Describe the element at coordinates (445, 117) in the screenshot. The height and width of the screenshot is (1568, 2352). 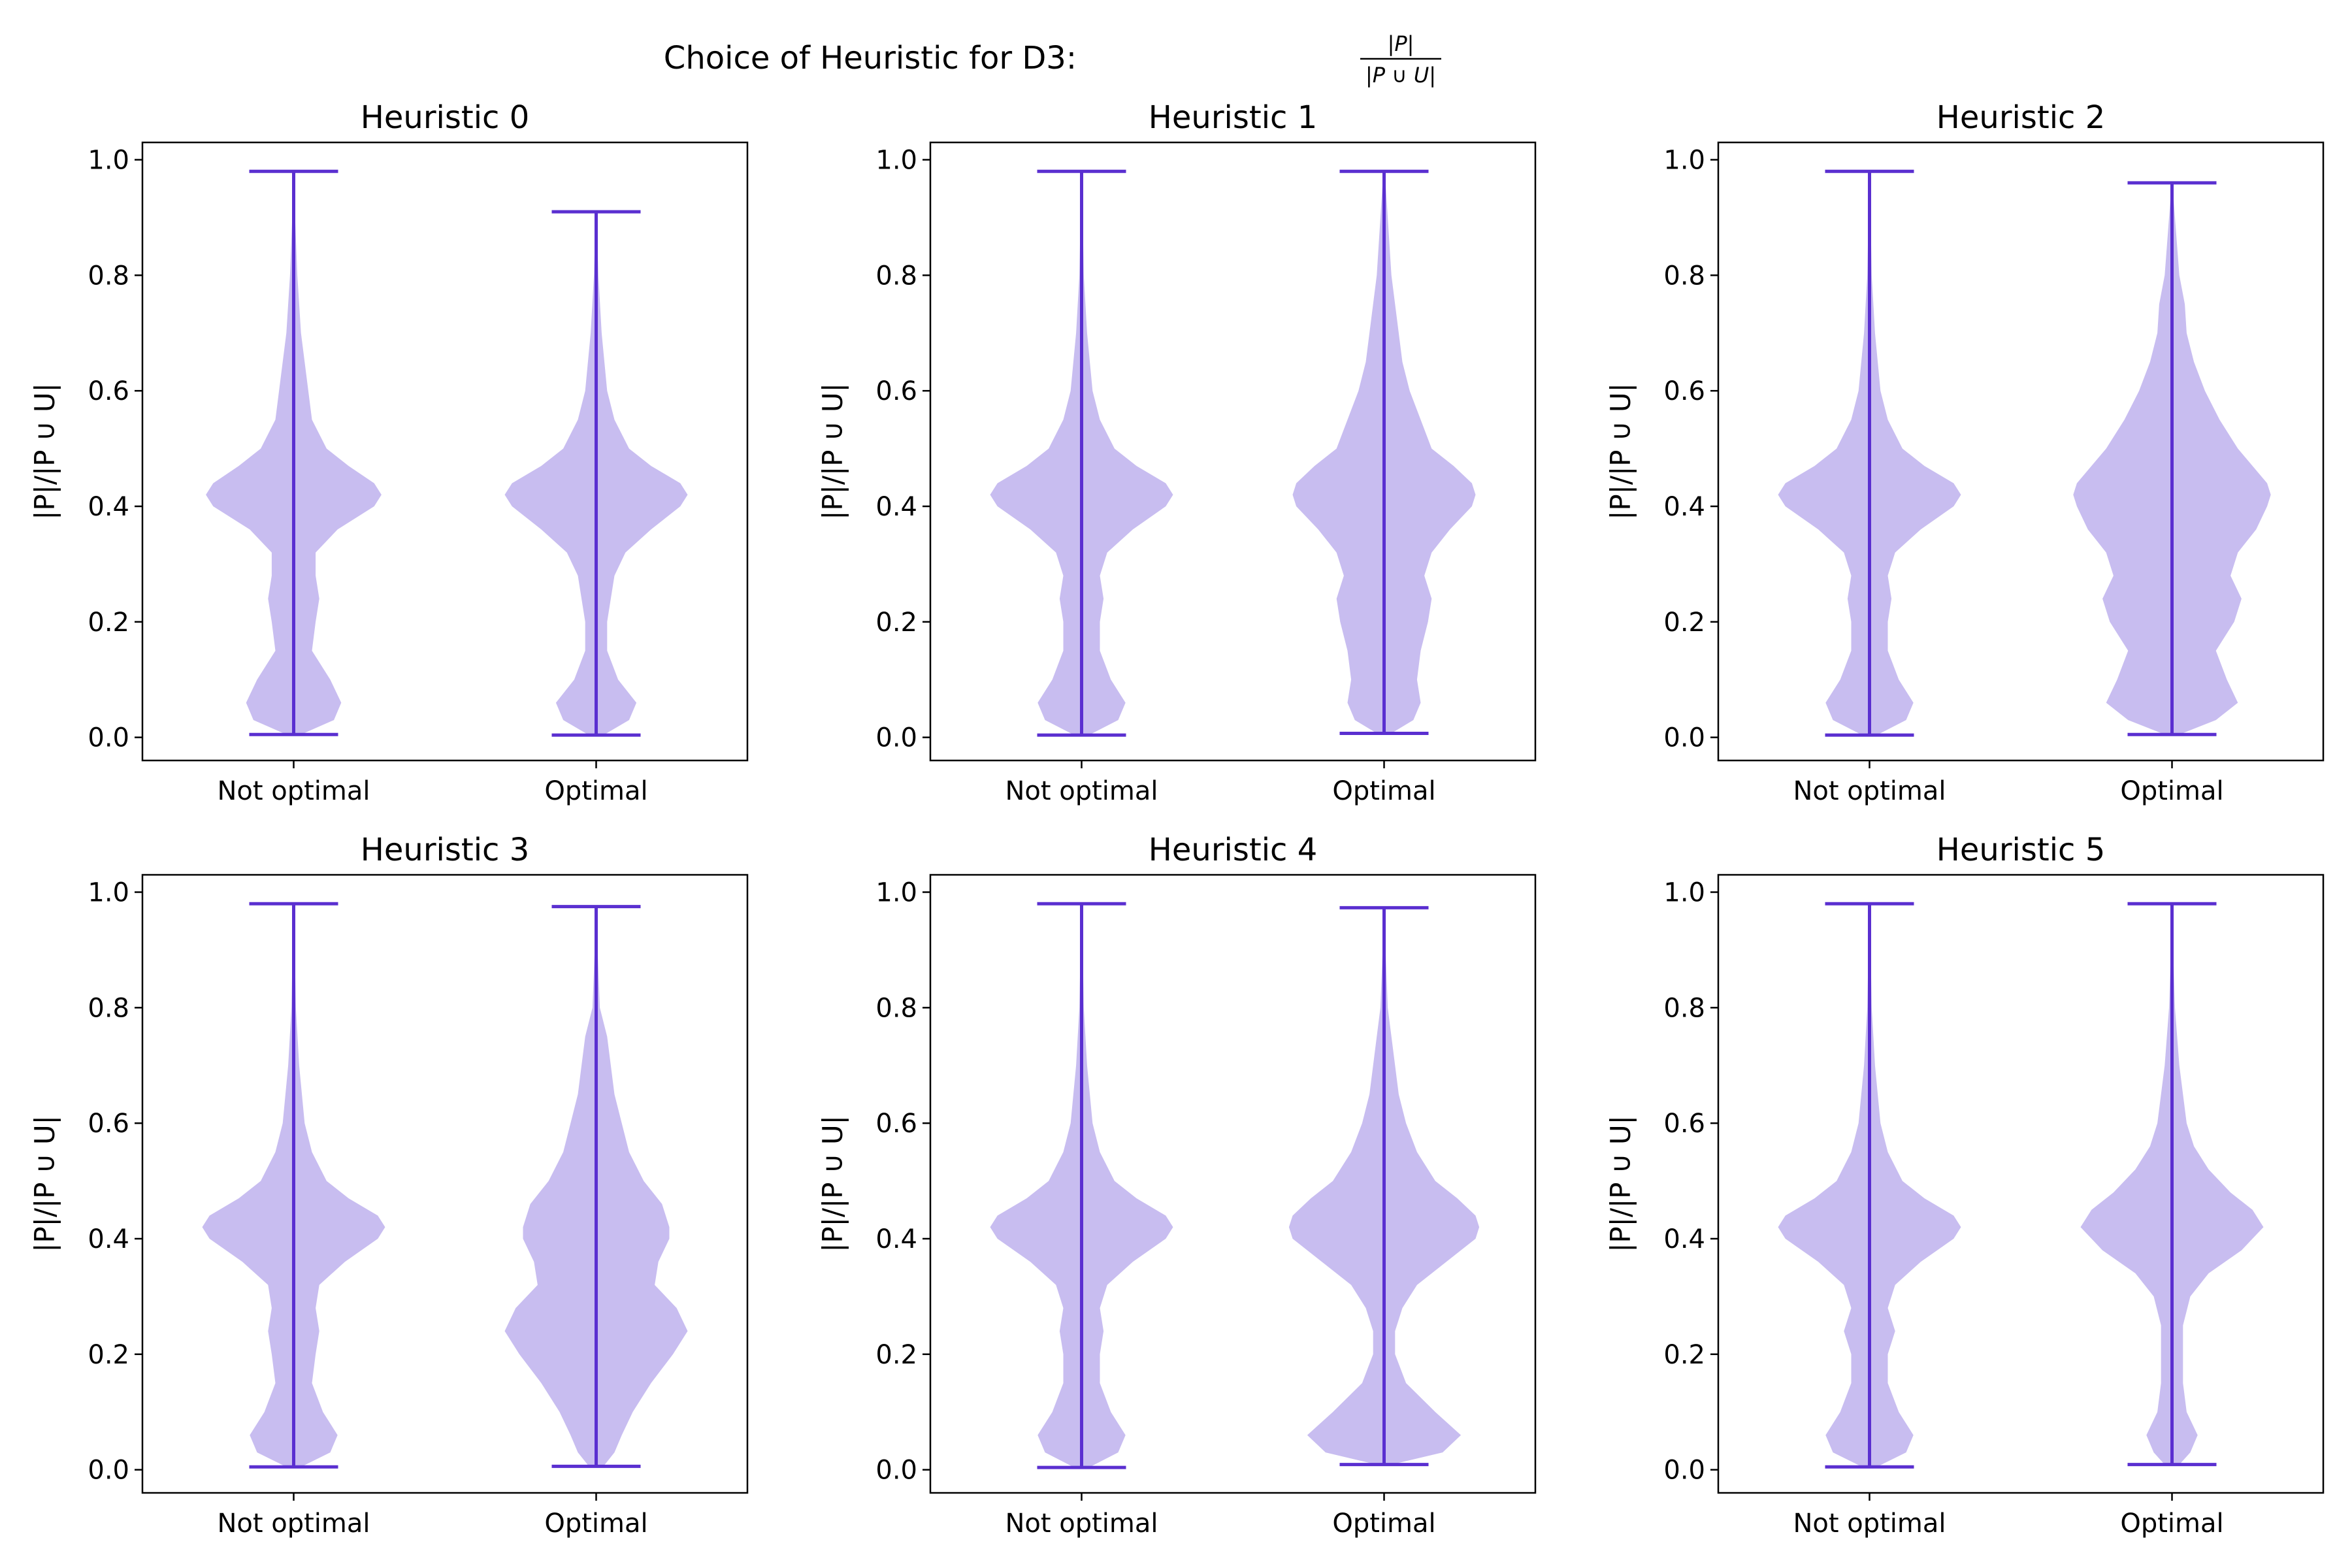
I see `panel-title: Heuristic 0` at that location.